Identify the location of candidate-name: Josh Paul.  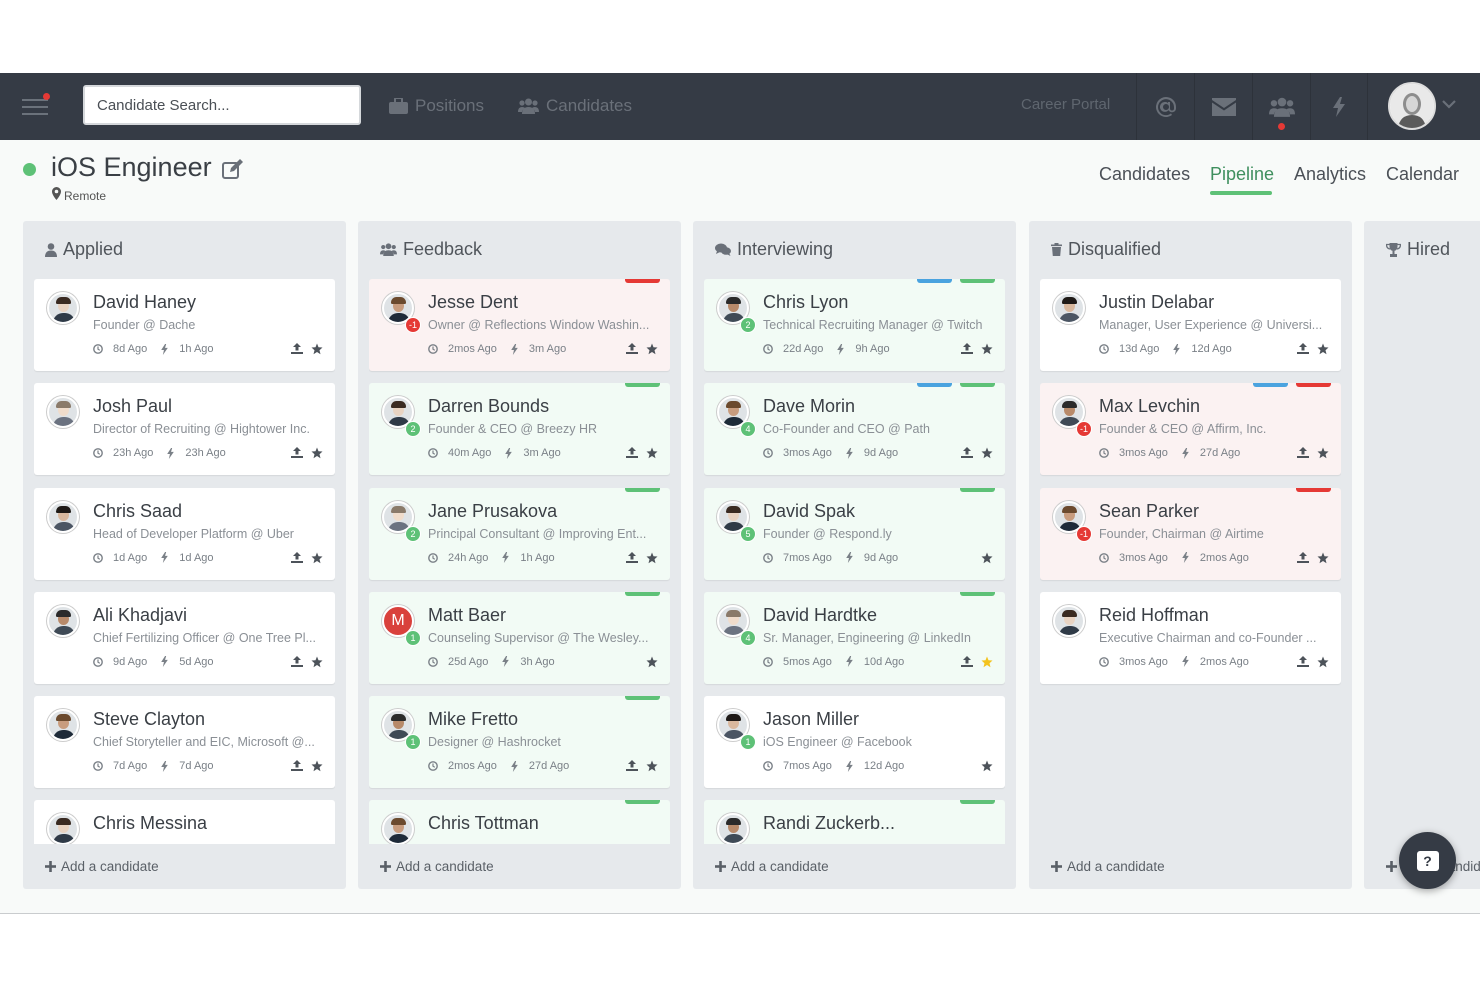
(133, 406).